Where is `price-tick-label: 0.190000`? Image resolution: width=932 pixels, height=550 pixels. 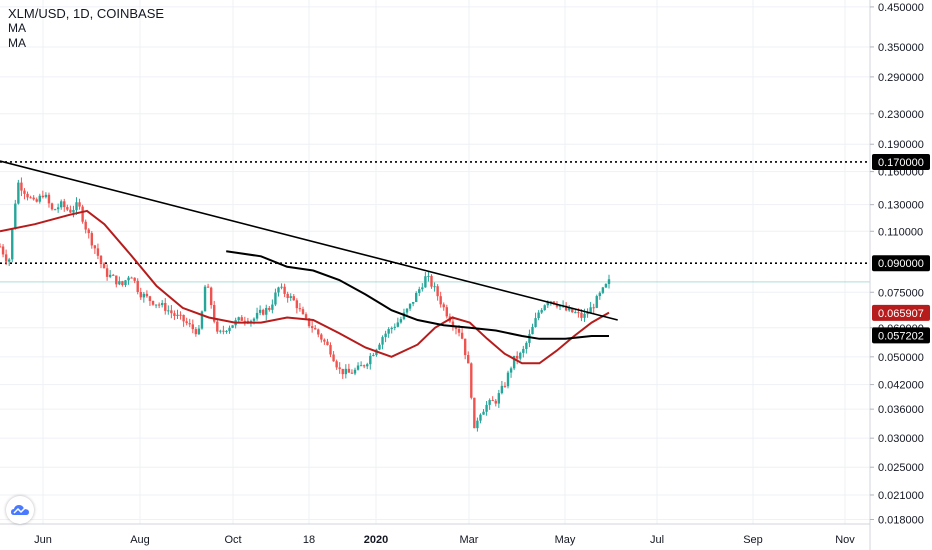 price-tick-label: 0.190000 is located at coordinates (901, 145).